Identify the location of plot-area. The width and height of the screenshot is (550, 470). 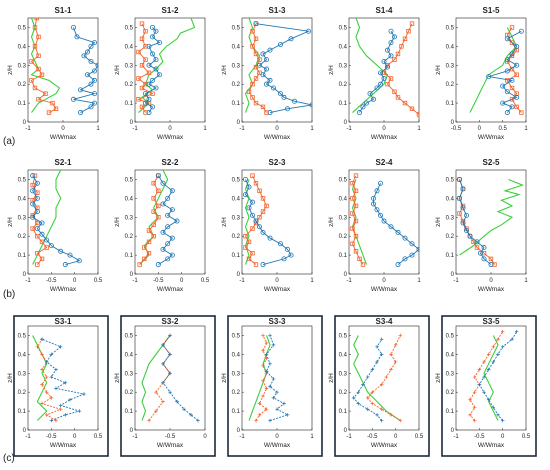
(277, 378).